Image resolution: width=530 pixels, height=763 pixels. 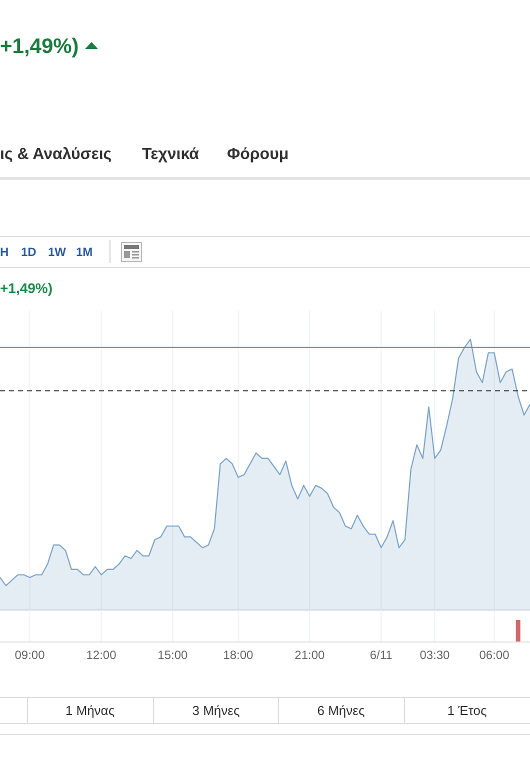 What do you see at coordinates (216, 710) in the screenshot?
I see `text: 3 Μήνες` at bounding box center [216, 710].